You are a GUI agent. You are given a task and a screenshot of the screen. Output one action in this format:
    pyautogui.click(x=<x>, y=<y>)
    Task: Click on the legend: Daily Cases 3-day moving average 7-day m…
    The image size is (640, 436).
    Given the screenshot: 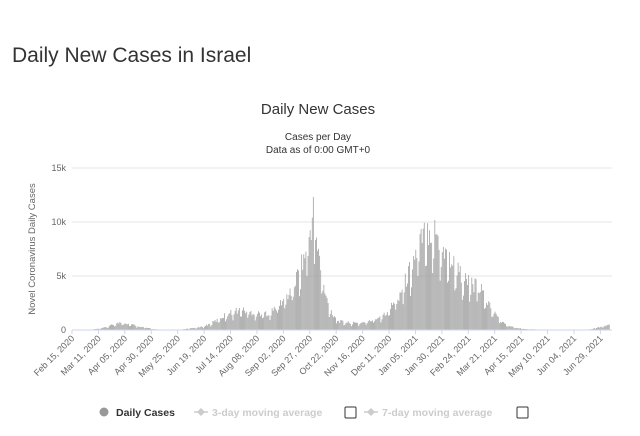 What is the action you would take?
    pyautogui.click(x=314, y=412)
    